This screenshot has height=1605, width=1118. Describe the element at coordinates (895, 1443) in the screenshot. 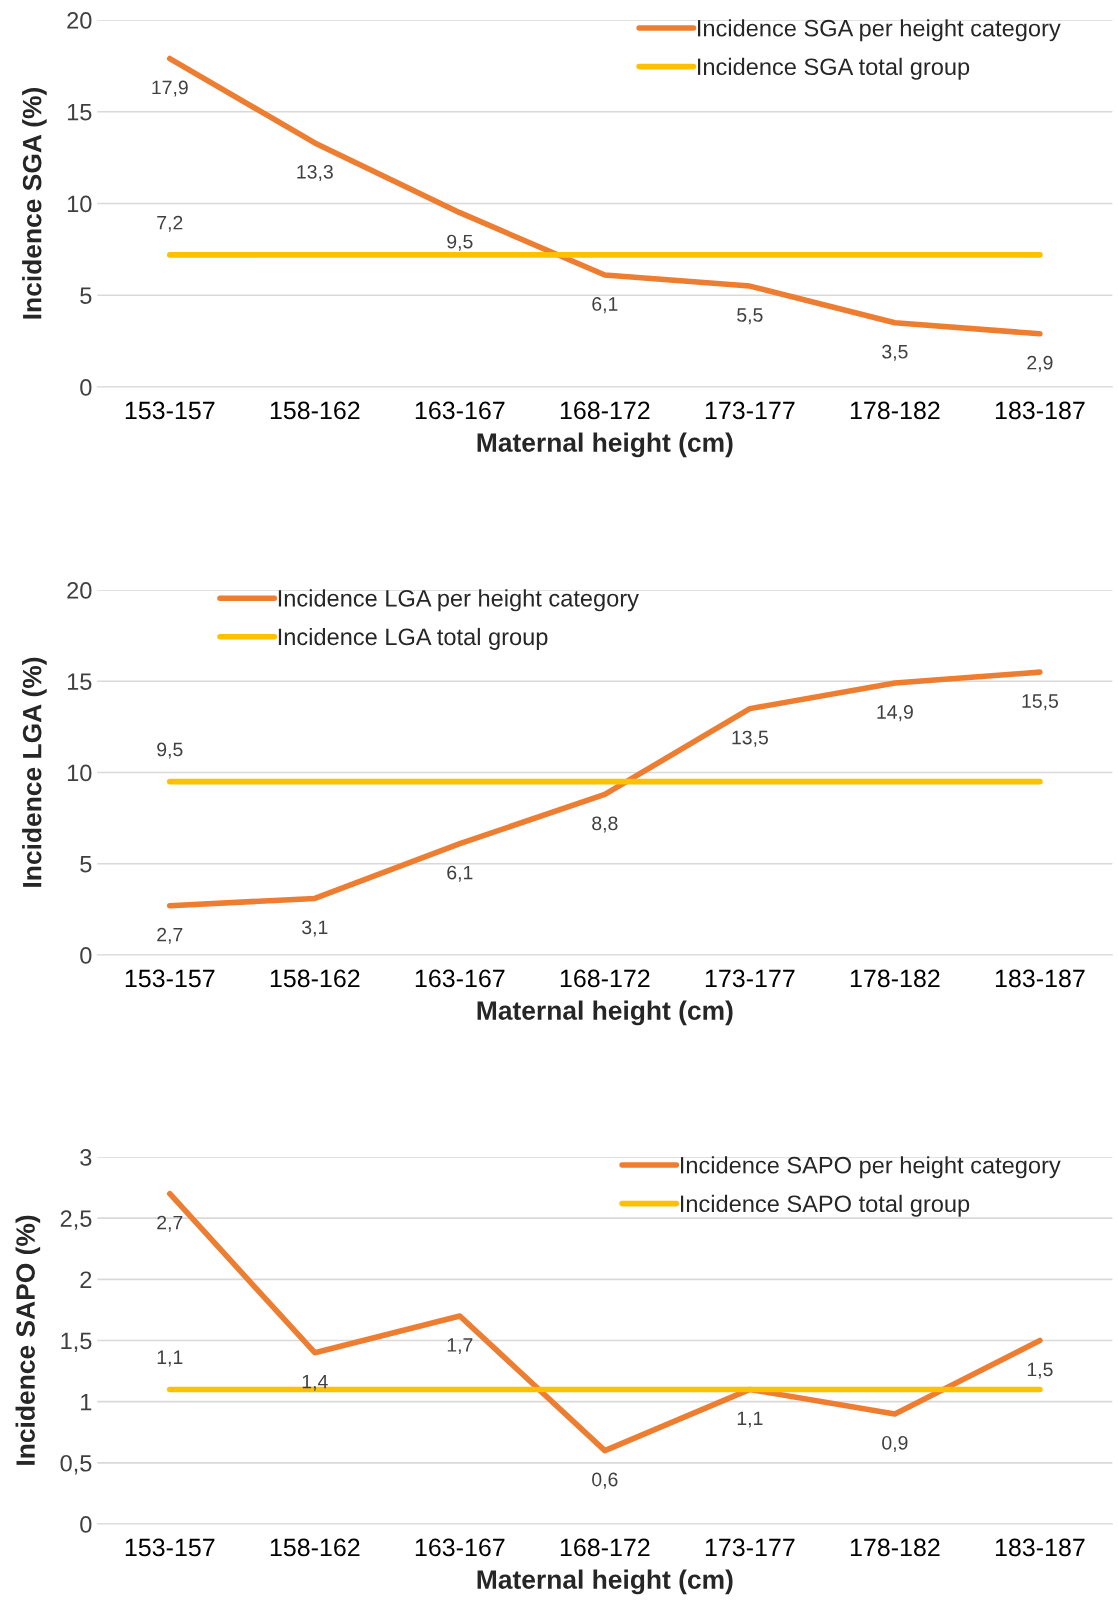

I see `data-label: 0,9` at that location.